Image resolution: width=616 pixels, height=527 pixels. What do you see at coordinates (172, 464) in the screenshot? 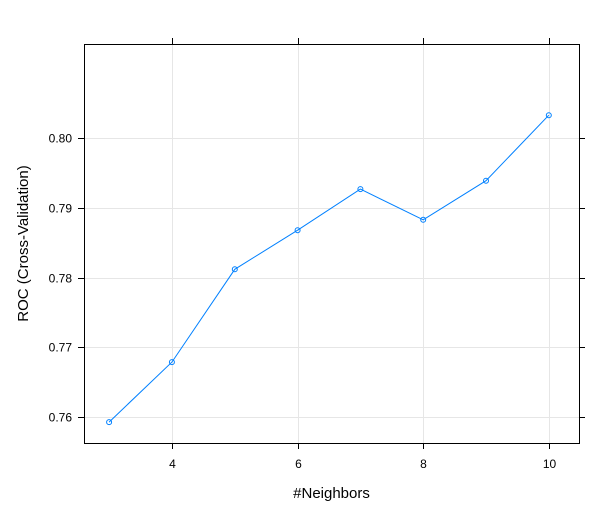
I see `x-tick-label: 4` at bounding box center [172, 464].